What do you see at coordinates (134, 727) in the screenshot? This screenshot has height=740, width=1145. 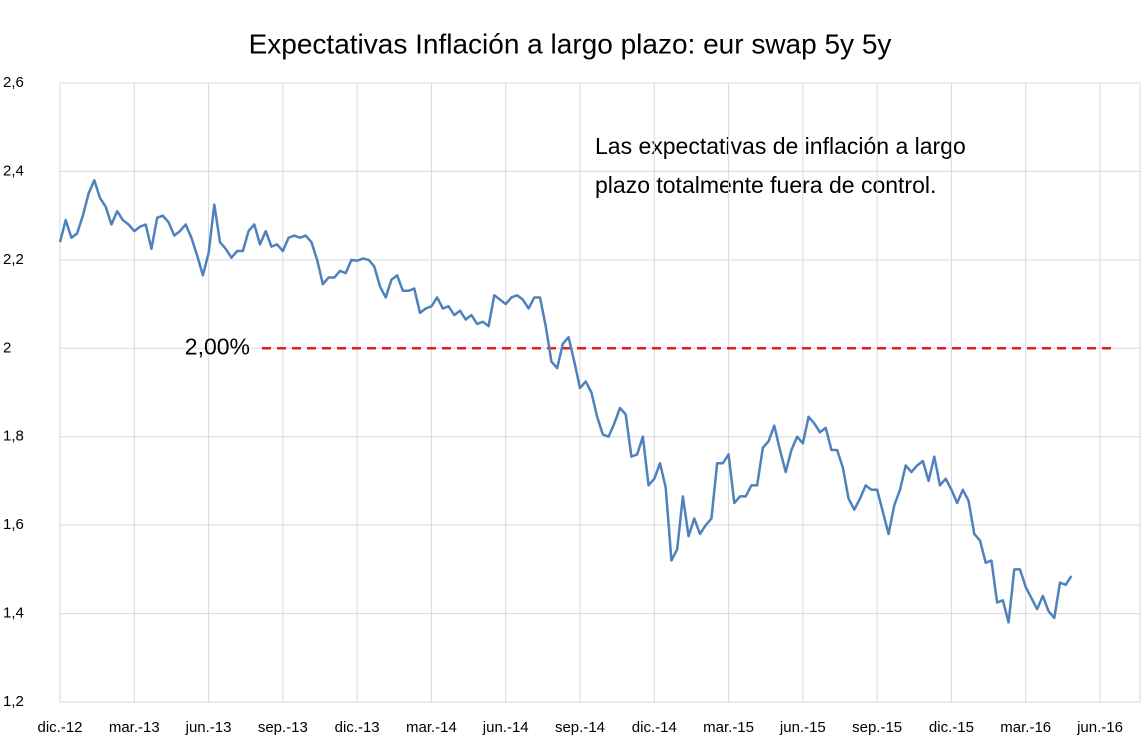 I see `x-tick-label: mar.-13` at bounding box center [134, 727].